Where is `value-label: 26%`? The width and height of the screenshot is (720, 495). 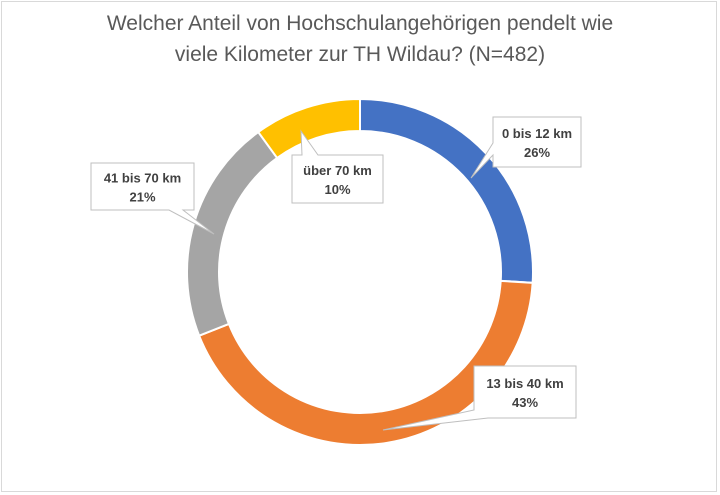
value-label: 26% is located at coordinates (537, 152).